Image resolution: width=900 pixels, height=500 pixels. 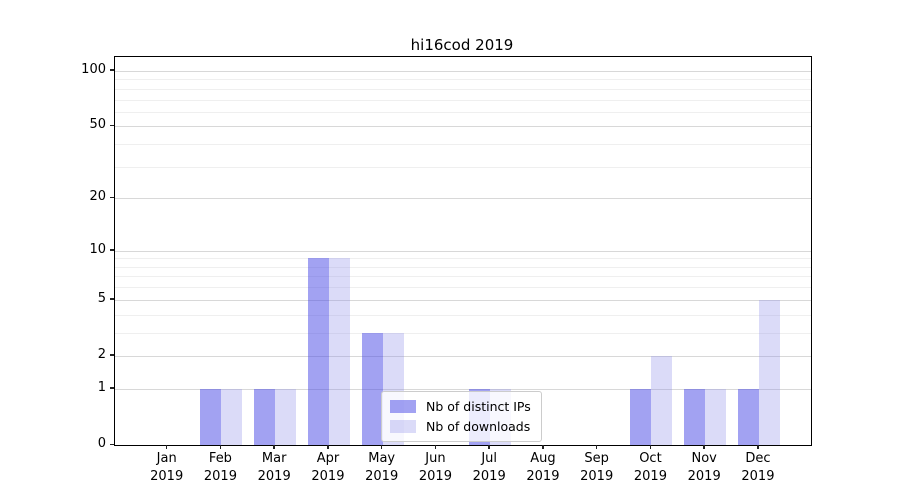 I want to click on bar-downloads-mar, so click(x=286, y=416).